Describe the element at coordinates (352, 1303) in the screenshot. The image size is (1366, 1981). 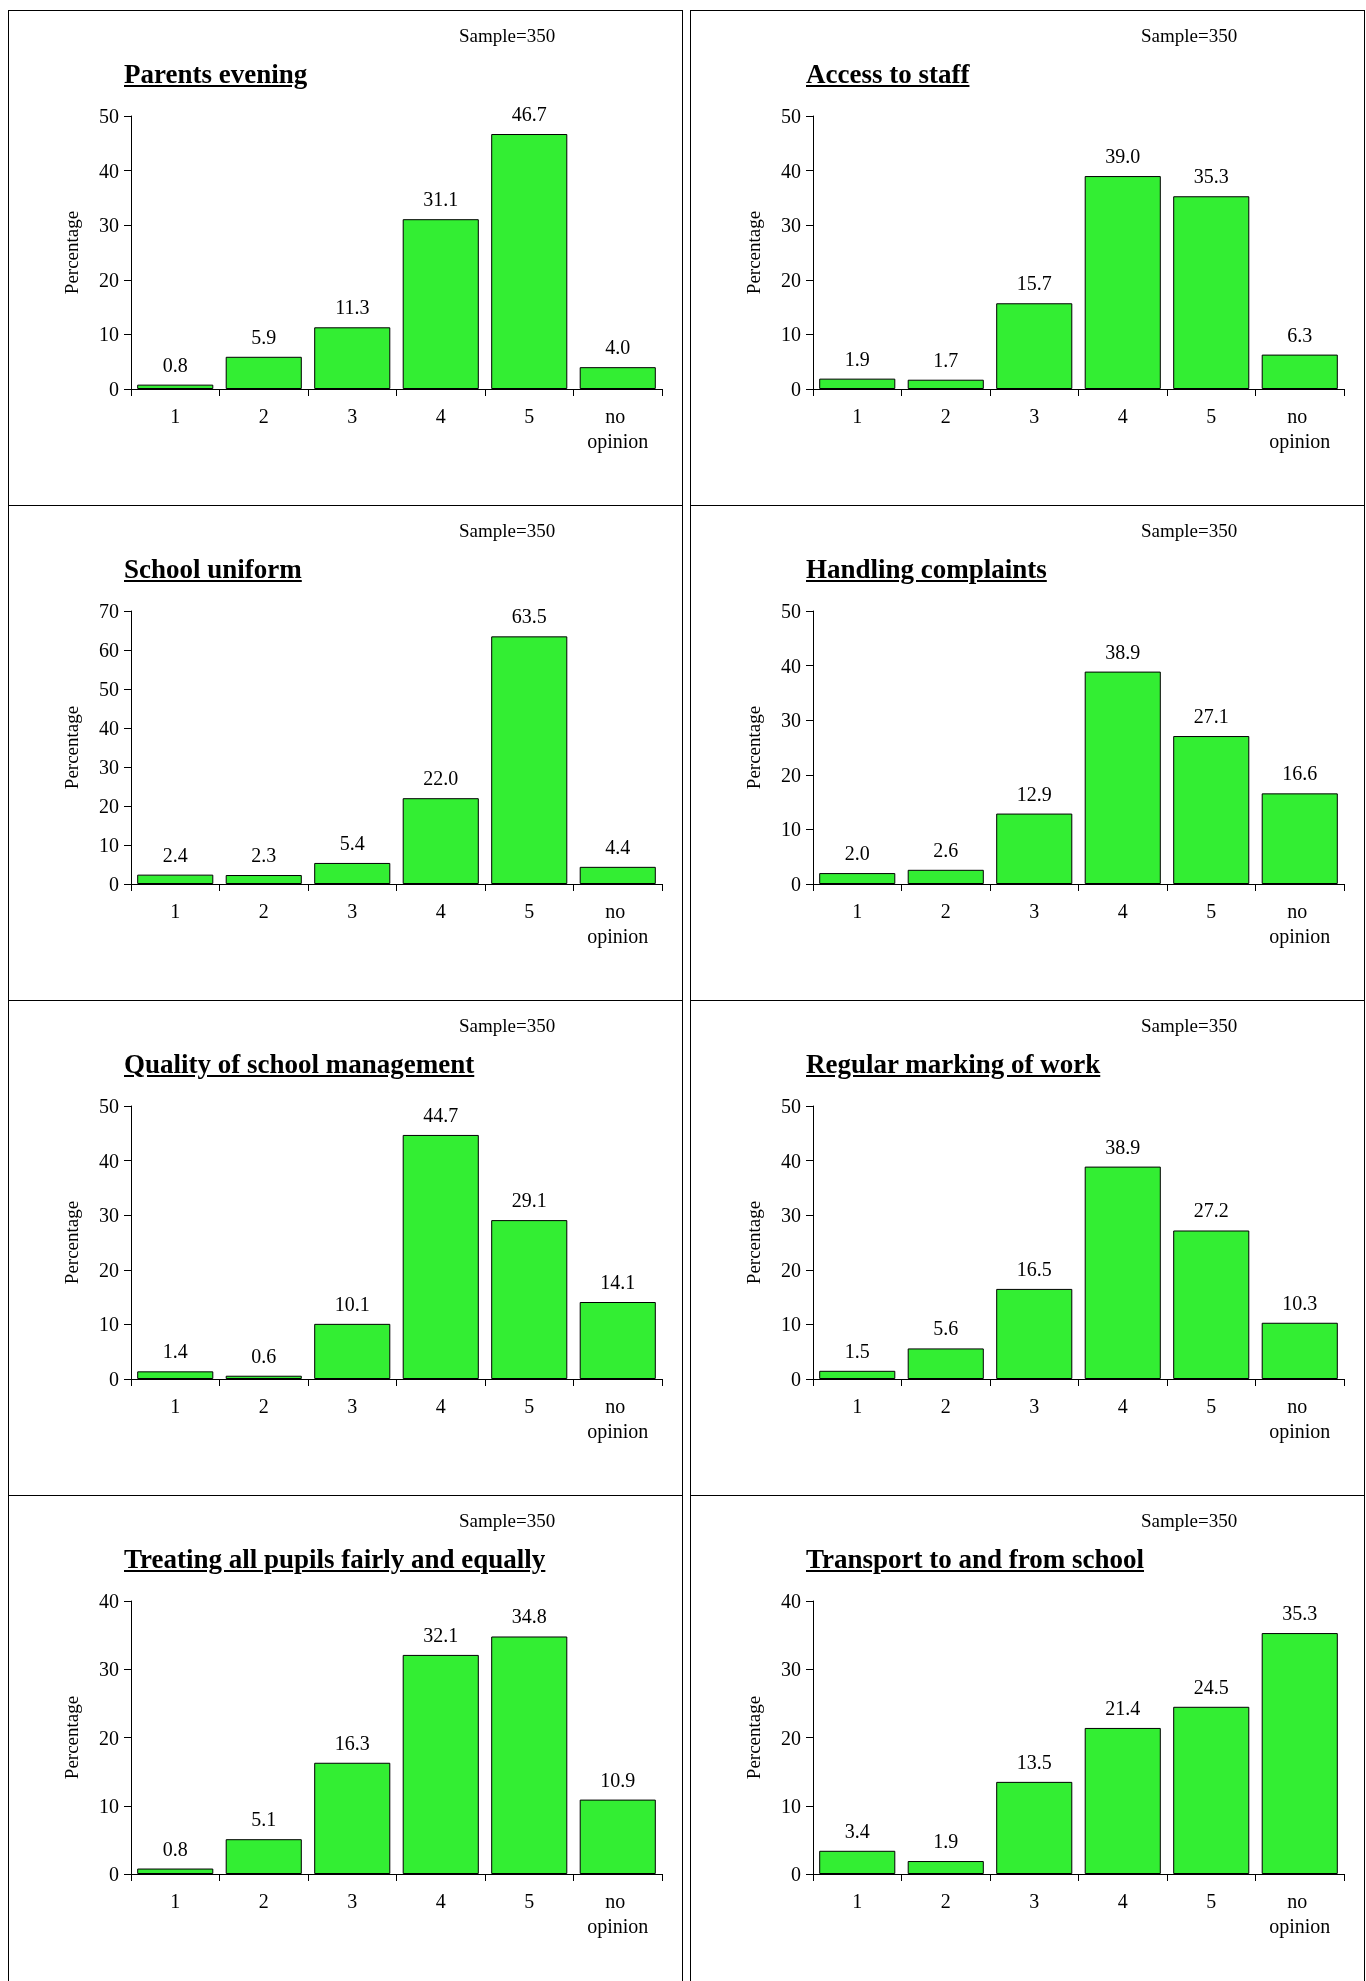
I see `data-label: 10.1` at that location.